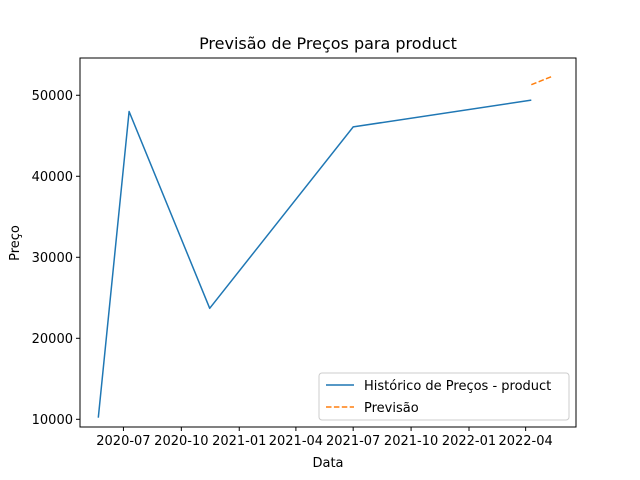 This screenshot has width=640, height=480. Describe the element at coordinates (296, 441) in the screenshot. I see `x-tick-label: 2021-04` at that location.